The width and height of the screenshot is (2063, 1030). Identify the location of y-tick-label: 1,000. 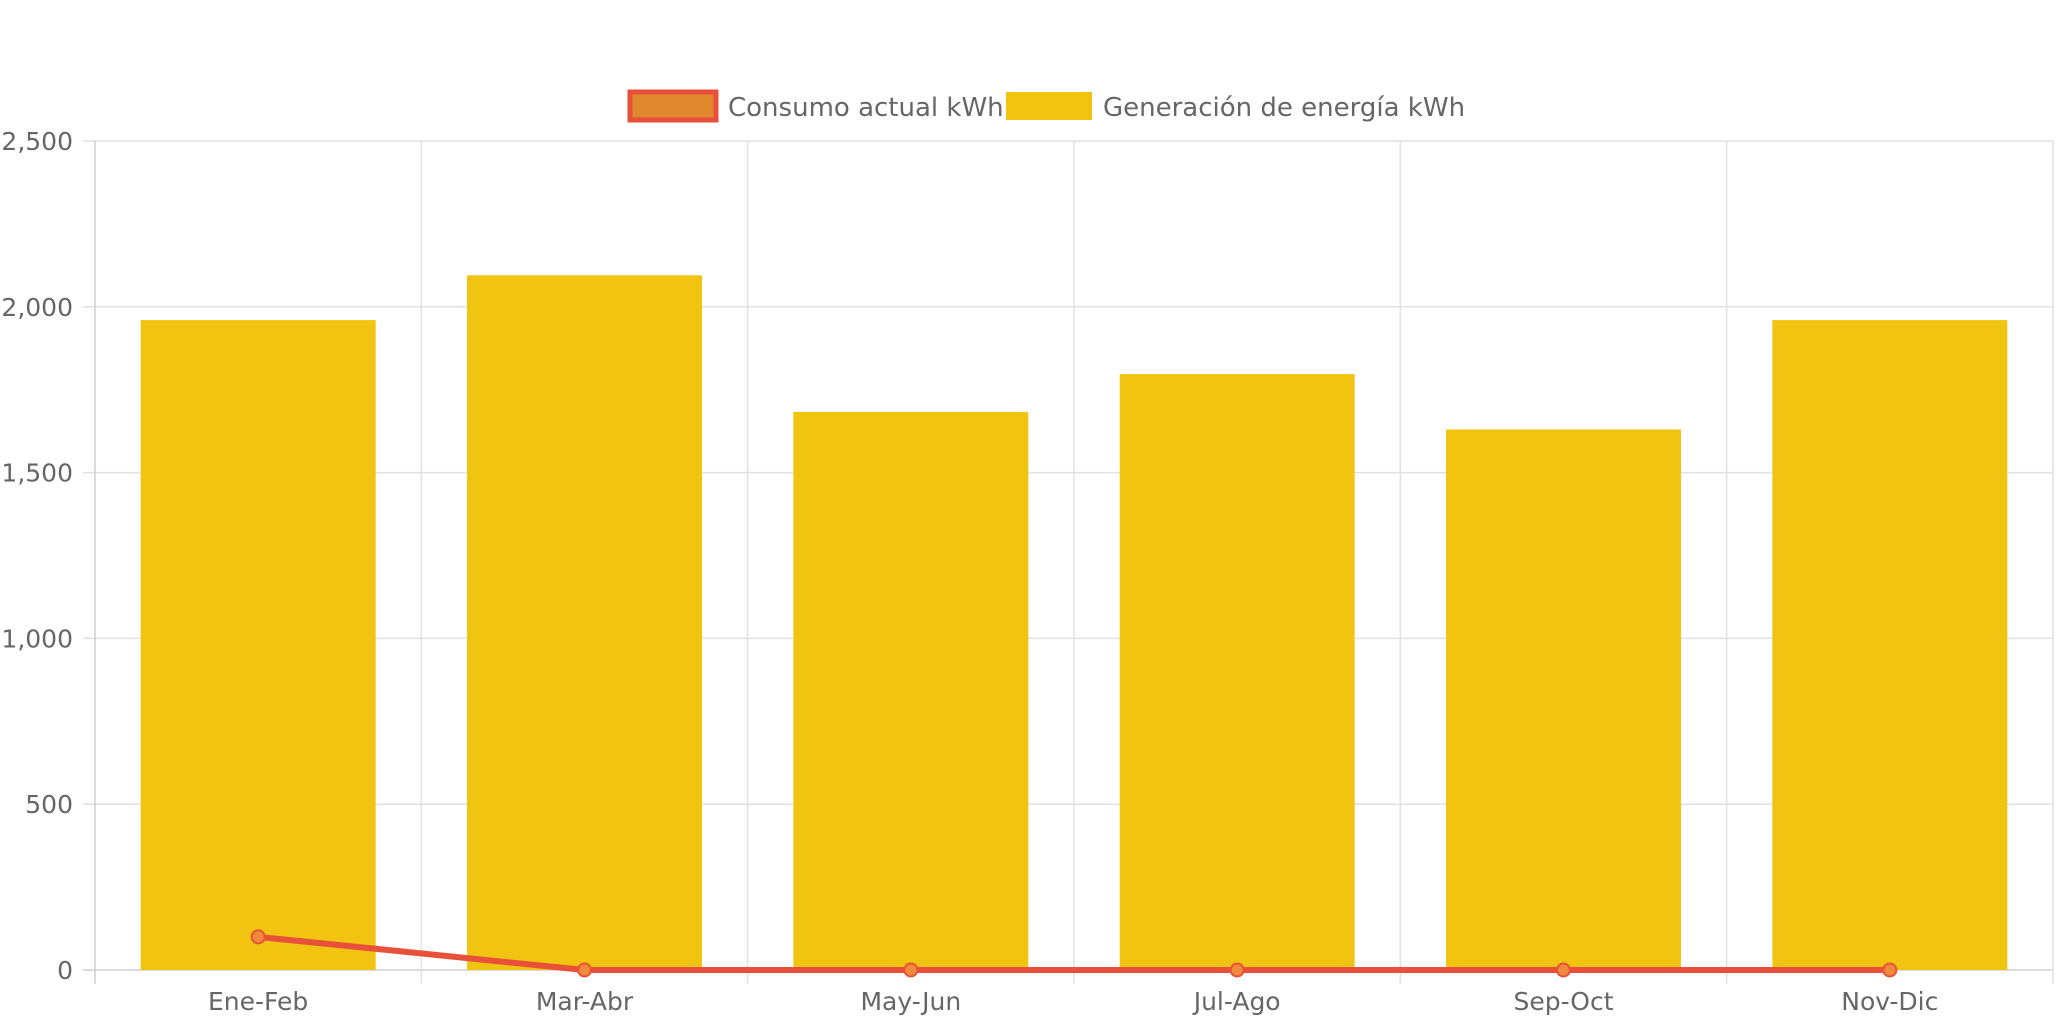
(37, 638).